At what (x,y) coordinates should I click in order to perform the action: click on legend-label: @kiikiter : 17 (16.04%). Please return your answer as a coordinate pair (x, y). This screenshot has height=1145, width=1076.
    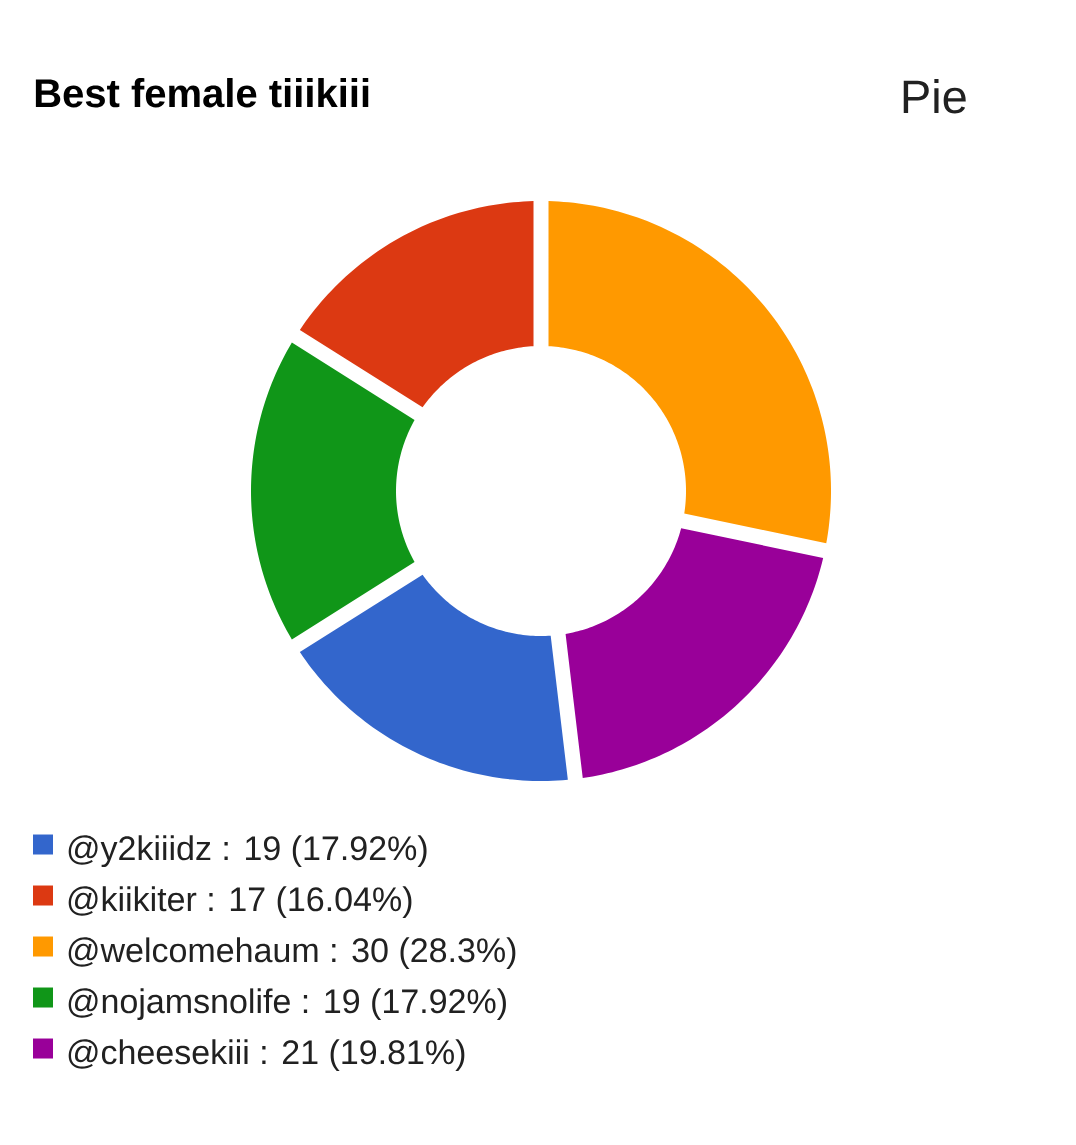
    Looking at the image, I should click on (240, 902).